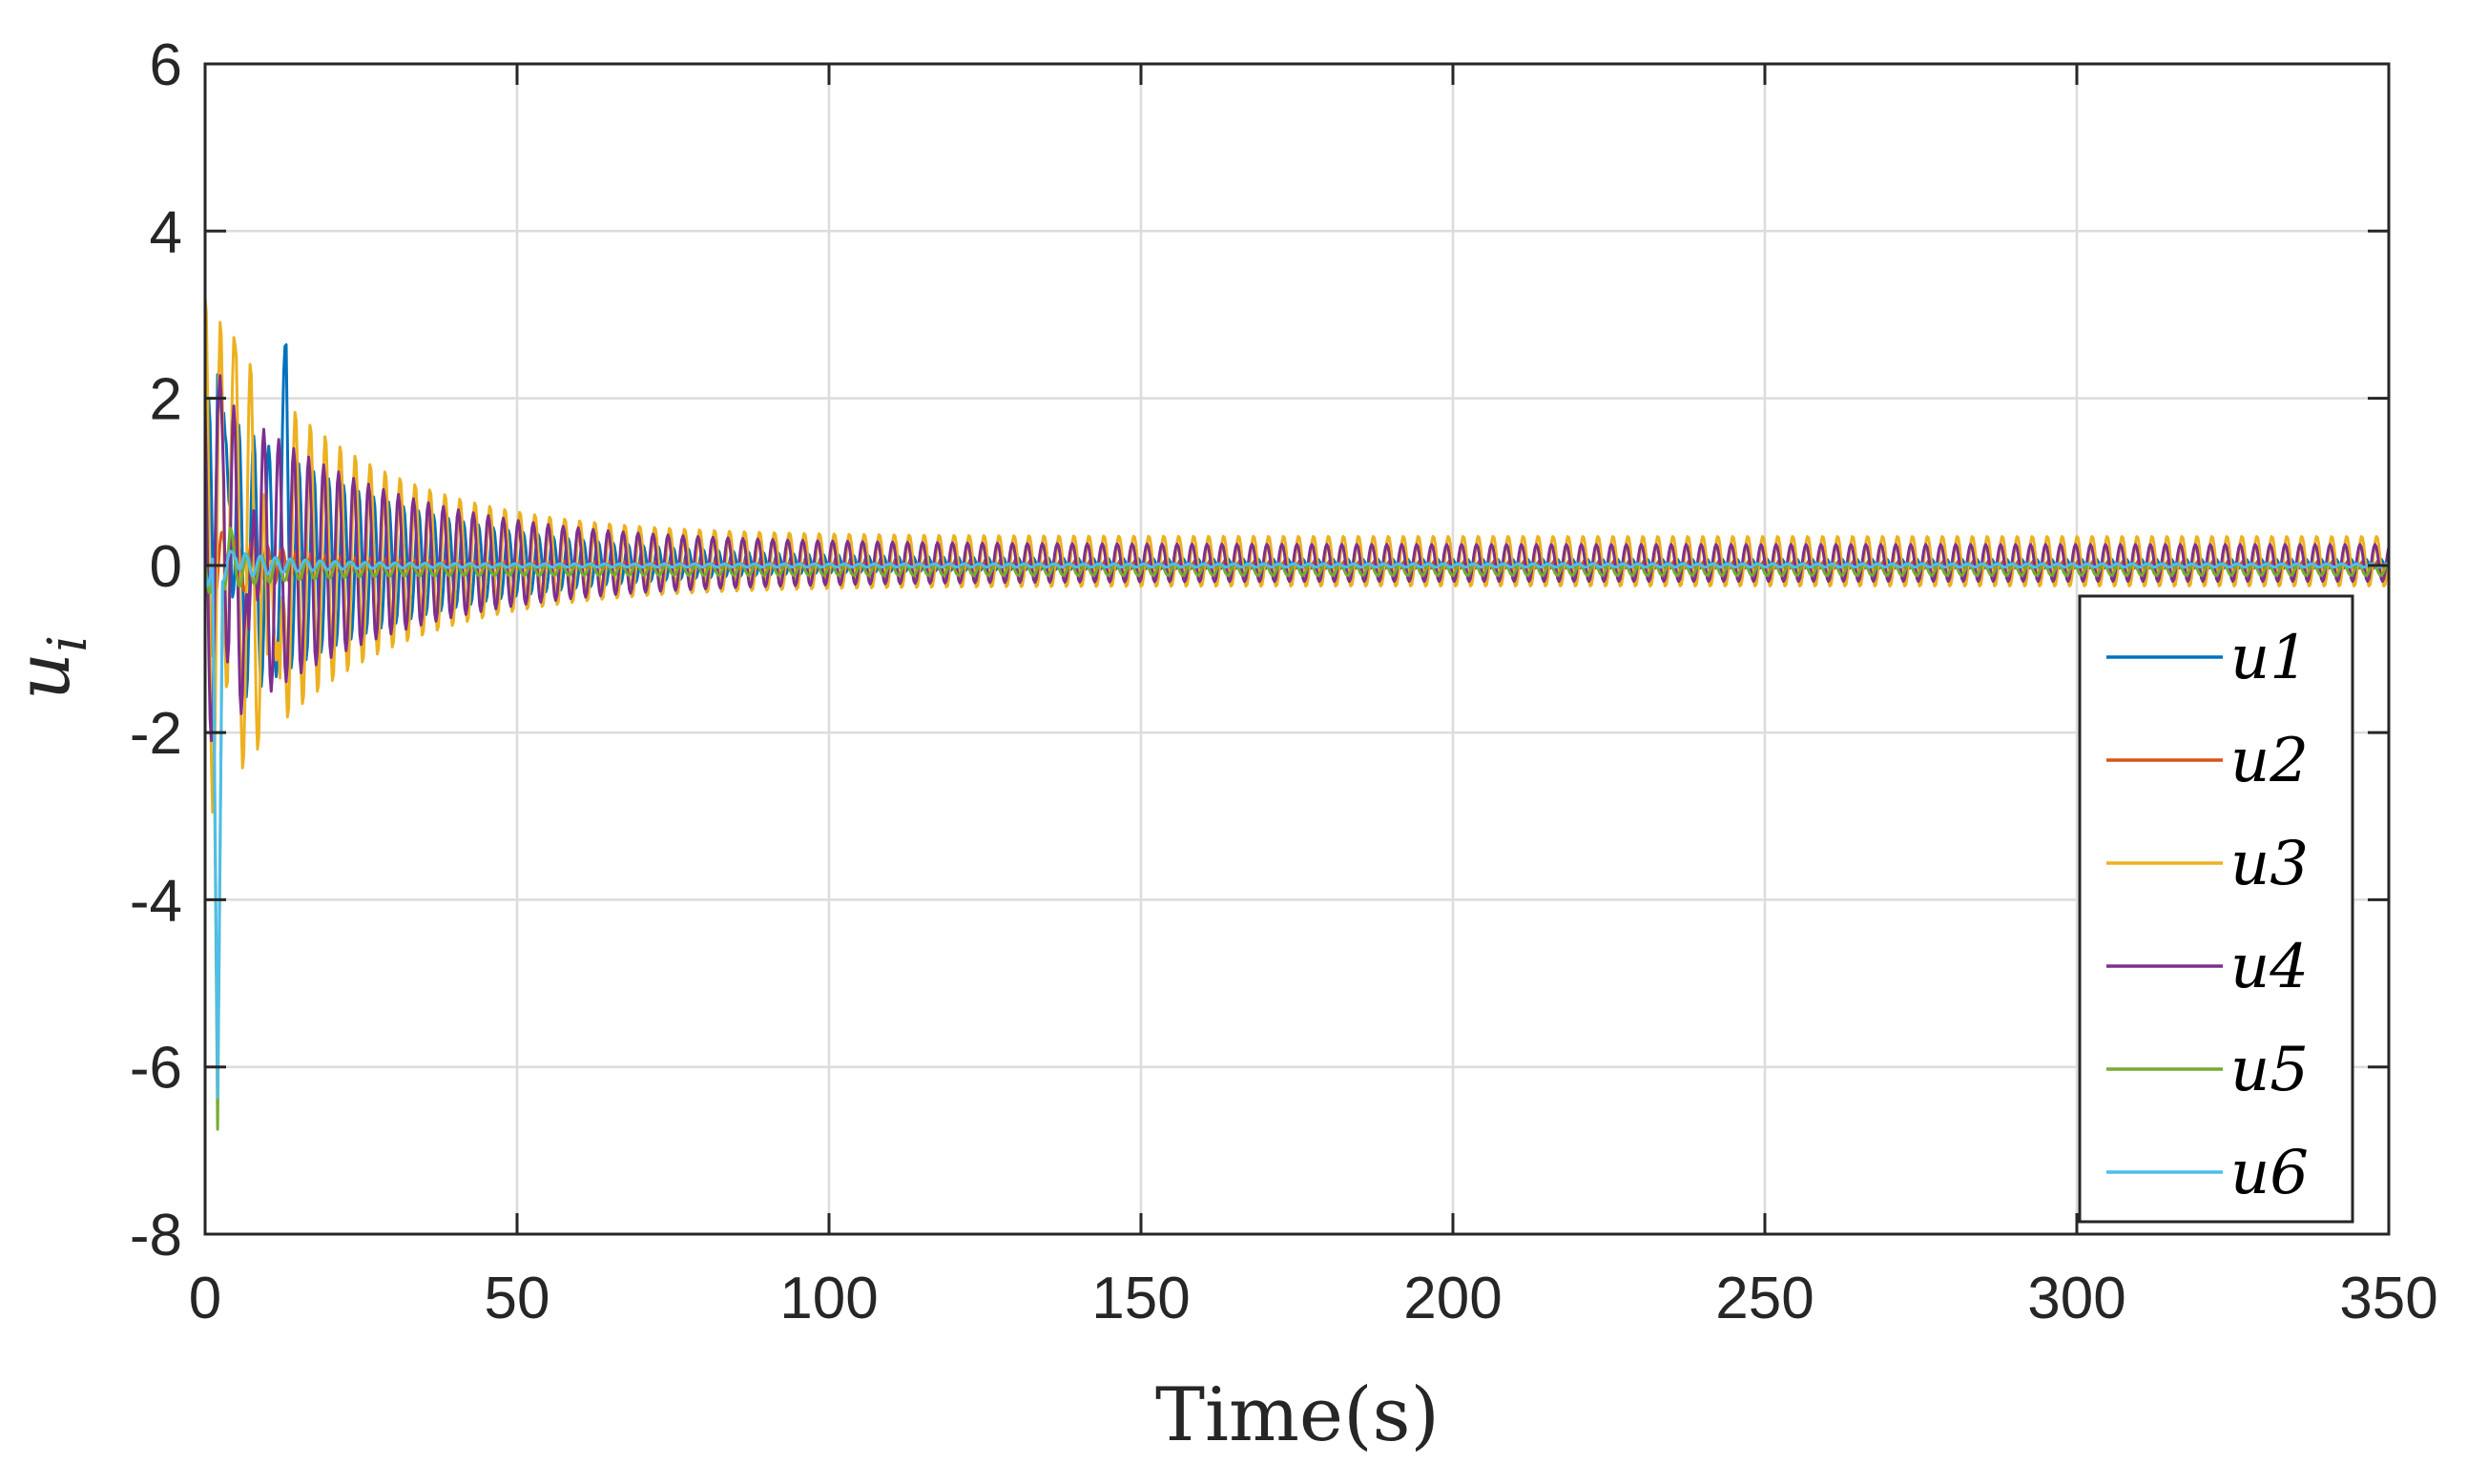  What do you see at coordinates (1140, 1298) in the screenshot?
I see `x-tick-label: 150` at bounding box center [1140, 1298].